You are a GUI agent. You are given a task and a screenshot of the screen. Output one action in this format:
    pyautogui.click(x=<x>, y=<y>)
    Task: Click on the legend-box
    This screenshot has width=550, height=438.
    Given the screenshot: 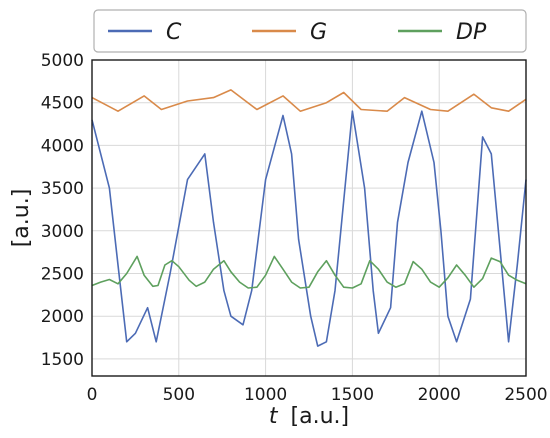 What is the action you would take?
    pyautogui.click(x=310, y=31)
    